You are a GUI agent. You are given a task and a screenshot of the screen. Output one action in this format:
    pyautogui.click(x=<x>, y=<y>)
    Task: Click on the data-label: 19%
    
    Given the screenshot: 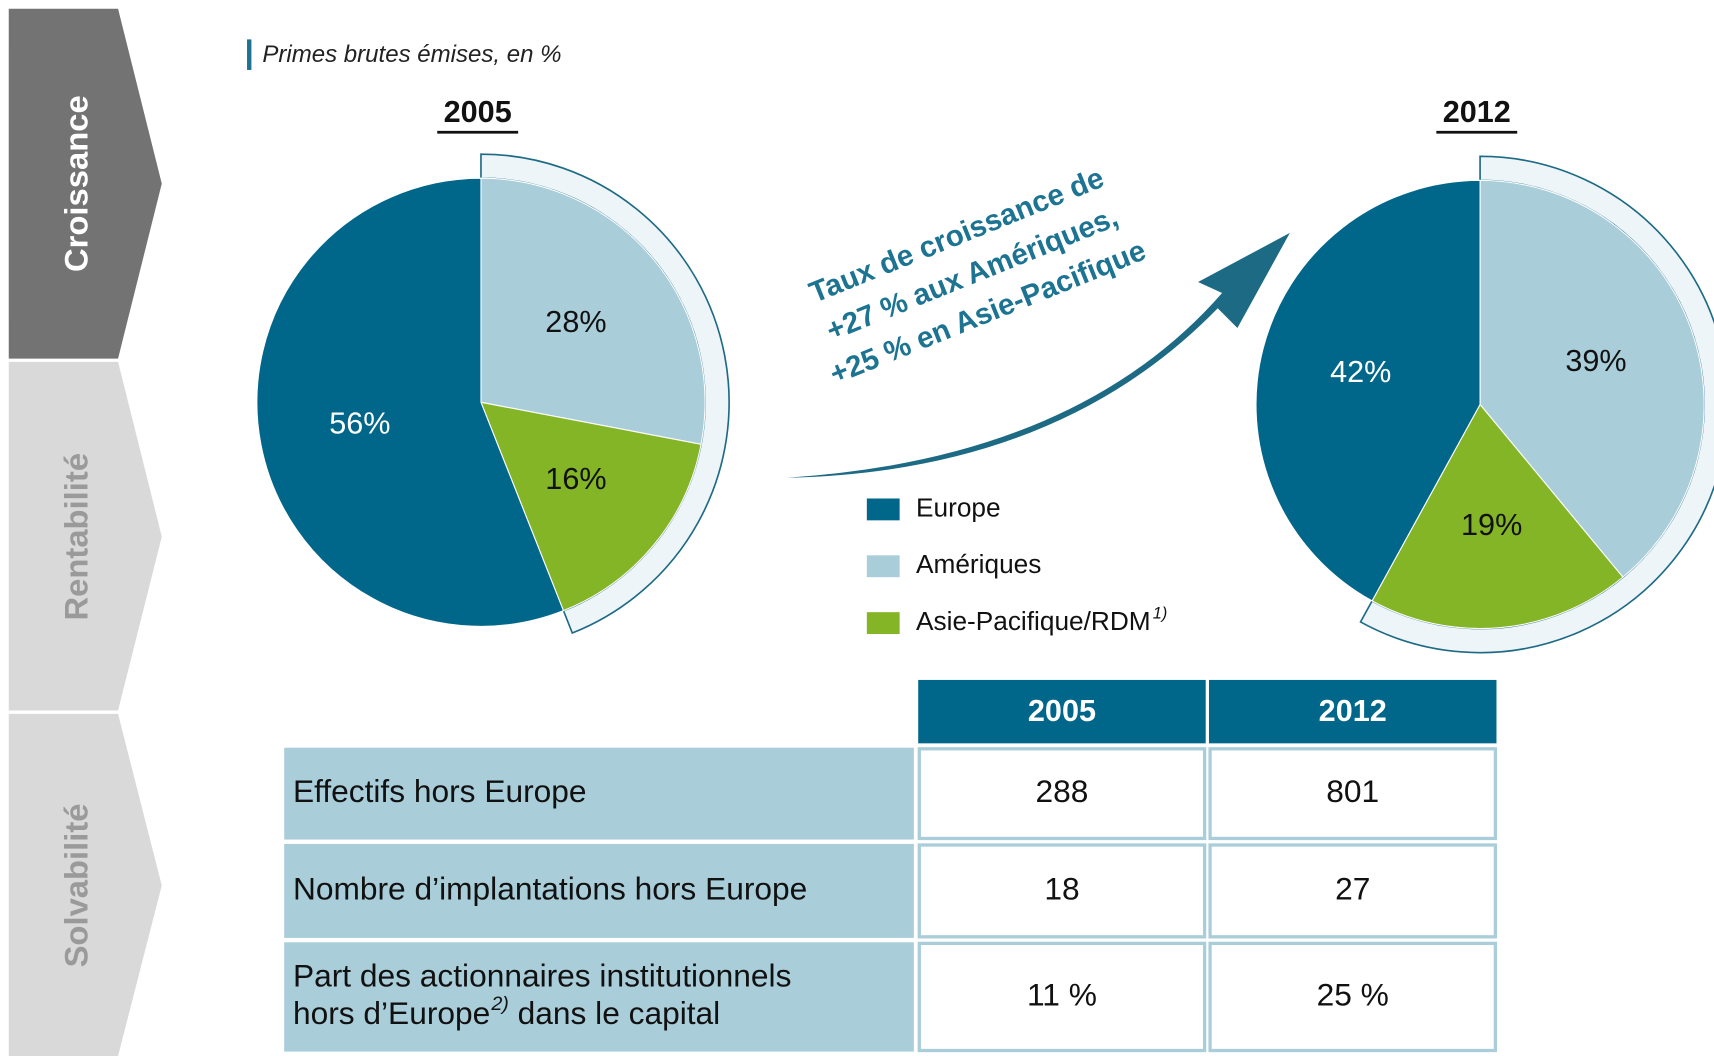 What is the action you would take?
    pyautogui.click(x=1491, y=525)
    